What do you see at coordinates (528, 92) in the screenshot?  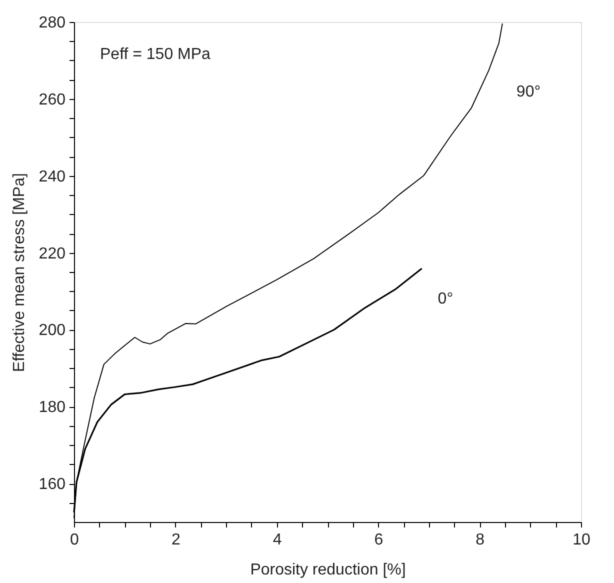 I see `series-label: 90°` at bounding box center [528, 92].